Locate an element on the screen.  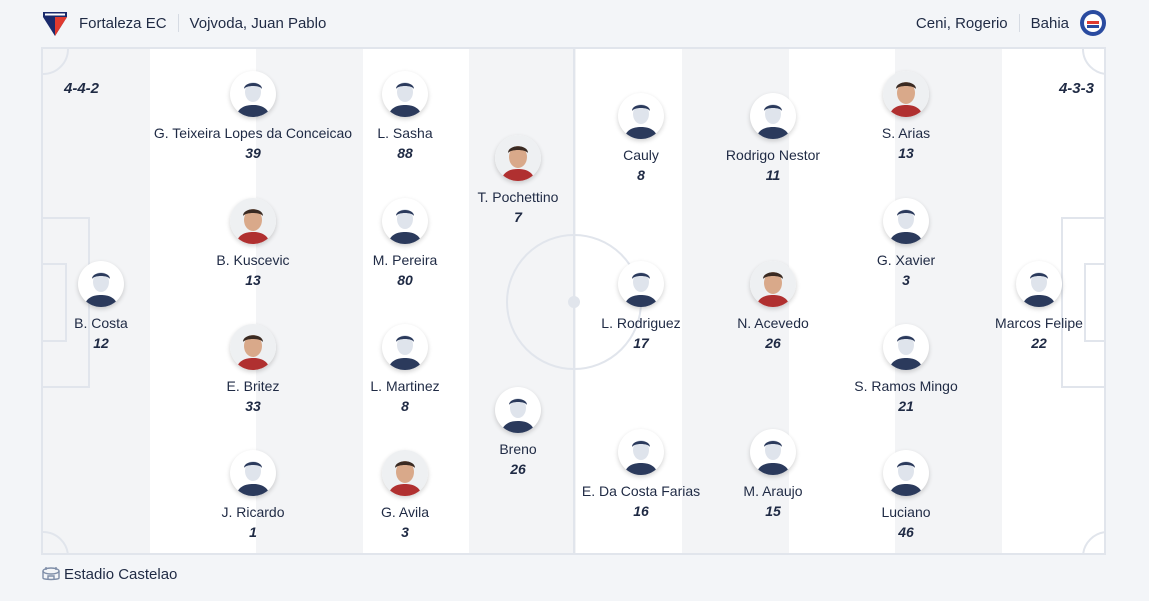
player-card: B. Costa 12 is located at coordinates (122, 306).